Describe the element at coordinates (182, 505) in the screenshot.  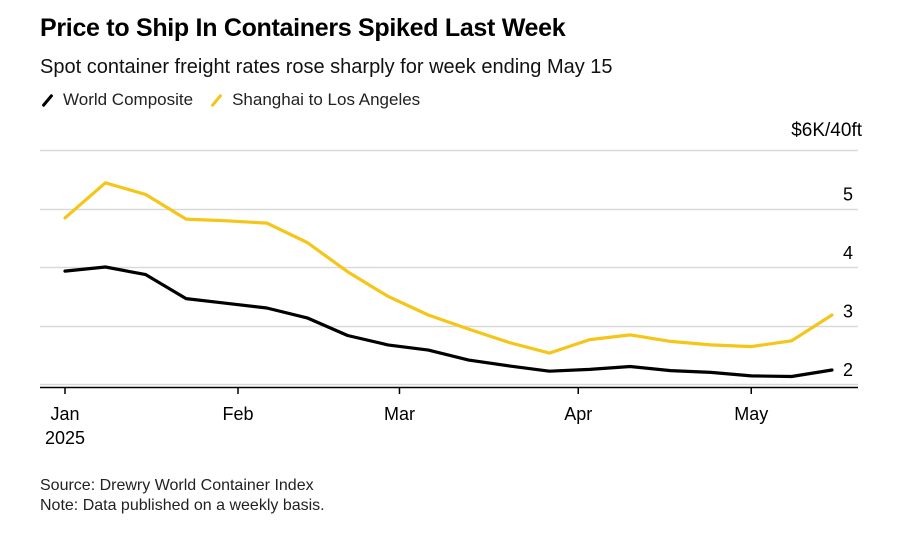
I see `data-note: Note: Data published on a weekly basis.` at that location.